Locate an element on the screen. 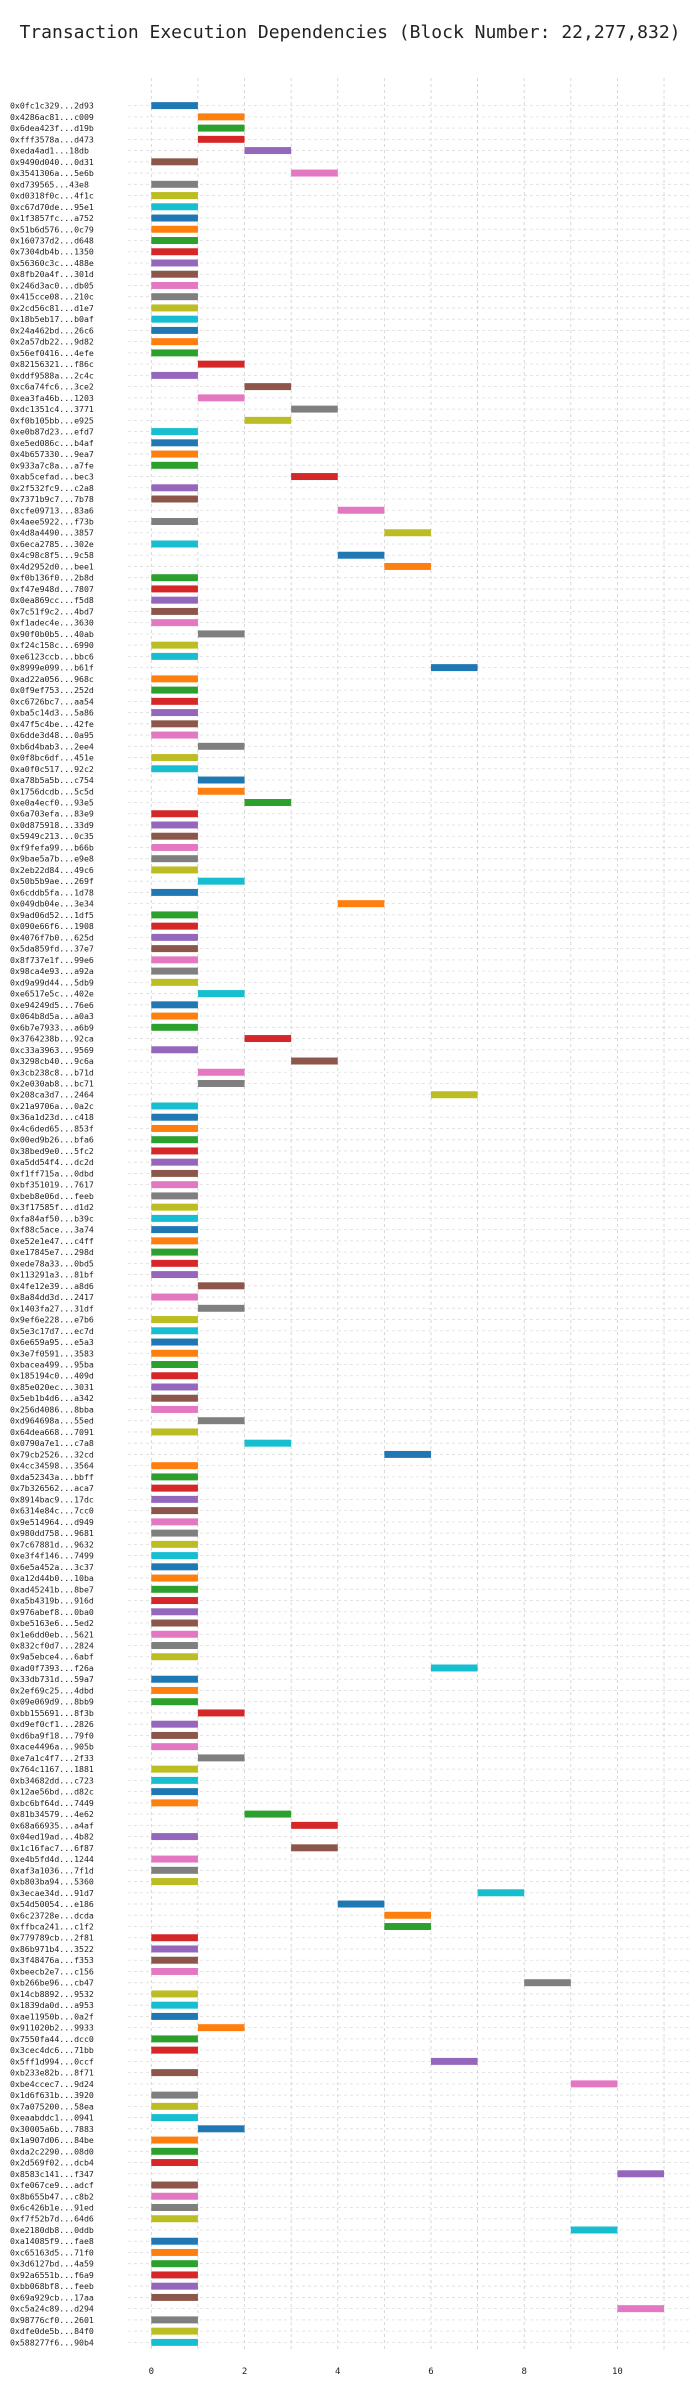 The width and height of the screenshot is (700, 2400). y-tick-label: 0x3cec4dc6...71bb is located at coordinates (52, 2050).